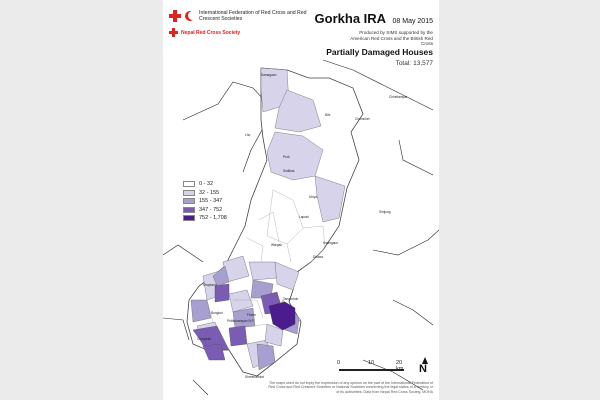 The width and height of the screenshot is (600, 400). Describe the element at coordinates (289, 171) in the screenshot. I see `place-label: Sirdibas` at that location.